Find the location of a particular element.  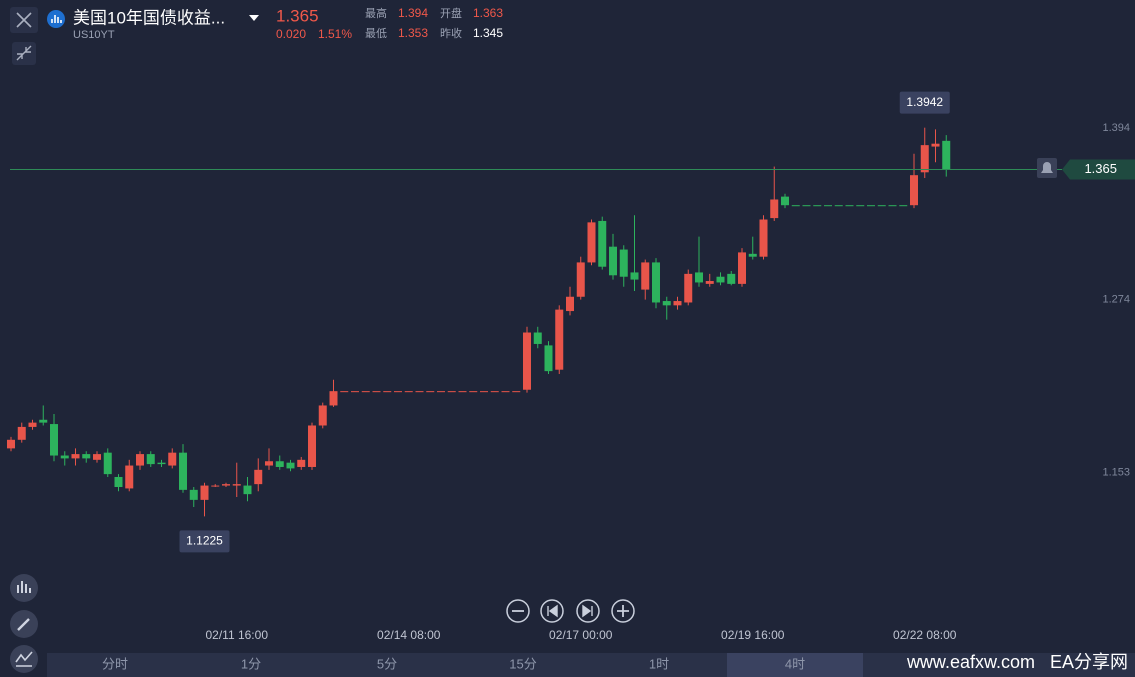

stat-label: 最低 is located at coordinates (376, 33).